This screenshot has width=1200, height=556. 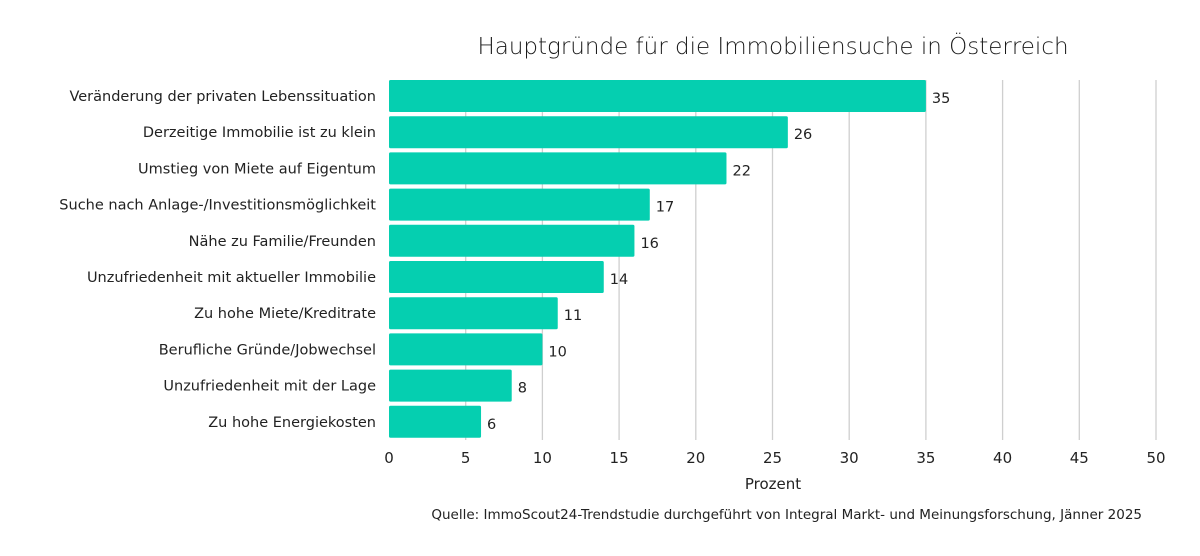 I want to click on category-label: Unzufriedenheit mit aktueller Immobilie, so click(x=231, y=278).